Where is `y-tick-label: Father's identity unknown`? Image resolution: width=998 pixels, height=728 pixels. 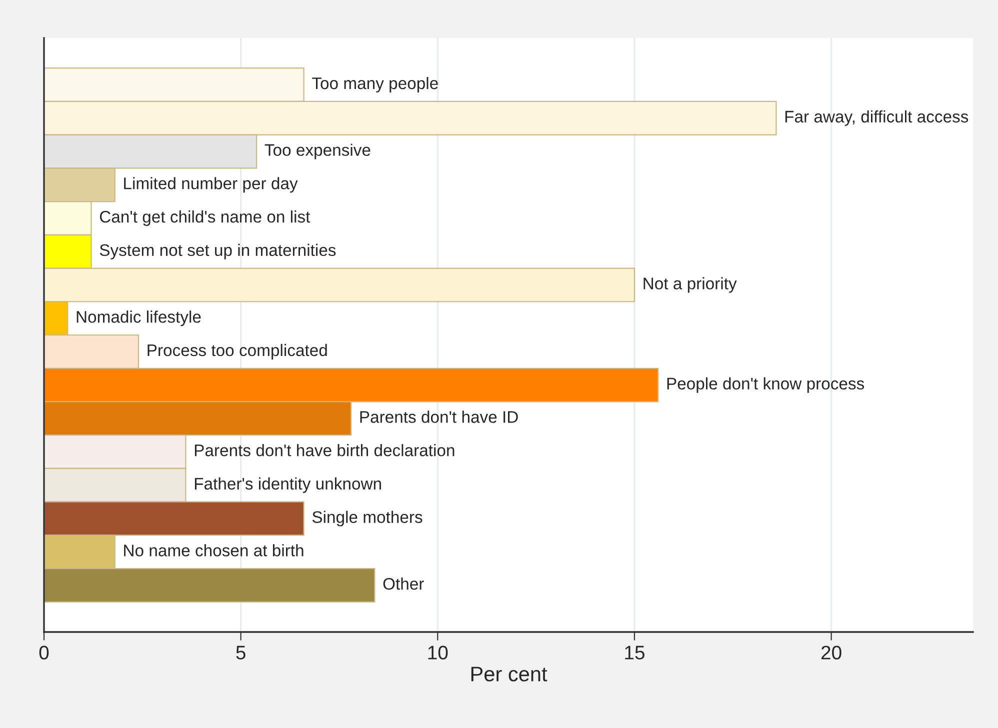 y-tick-label: Father's identity unknown is located at coordinates (287, 485).